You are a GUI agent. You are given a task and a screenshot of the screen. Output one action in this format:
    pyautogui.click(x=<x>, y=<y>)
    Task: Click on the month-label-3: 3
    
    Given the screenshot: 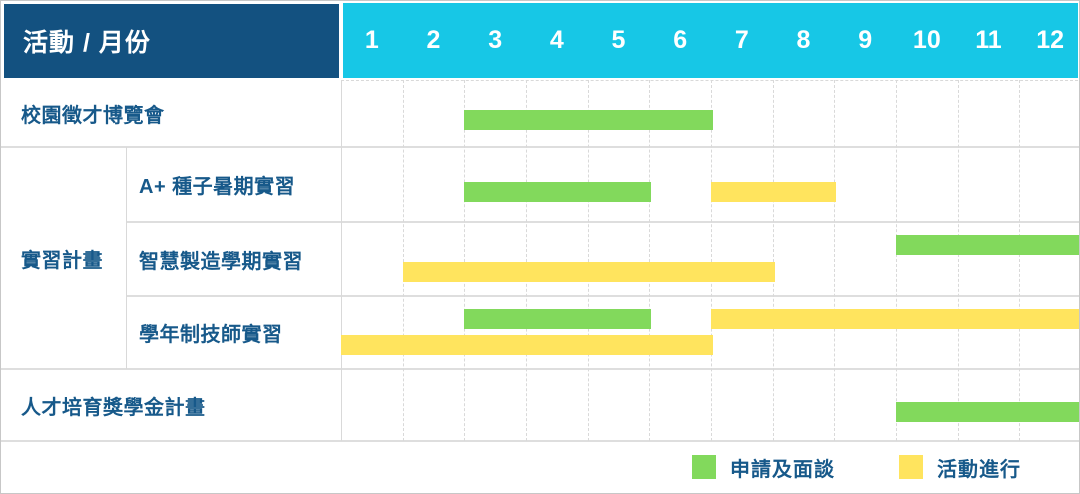 What is the action you would take?
    pyautogui.click(x=495, y=40)
    